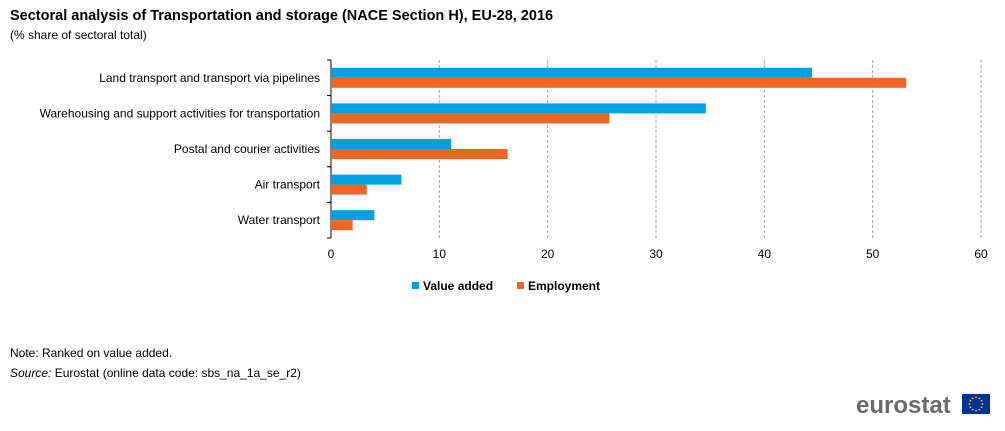  Describe the element at coordinates (903, 405) in the screenshot. I see `logo-text: eurostat` at that location.